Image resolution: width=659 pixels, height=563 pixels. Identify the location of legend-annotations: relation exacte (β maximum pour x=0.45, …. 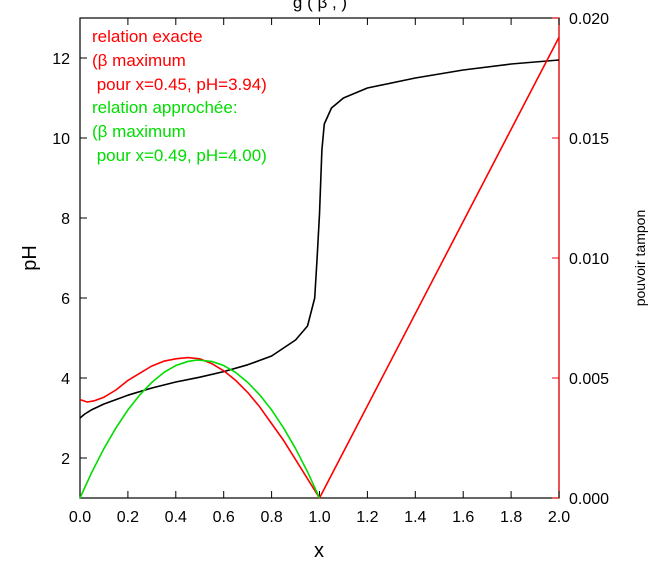
(179, 96).